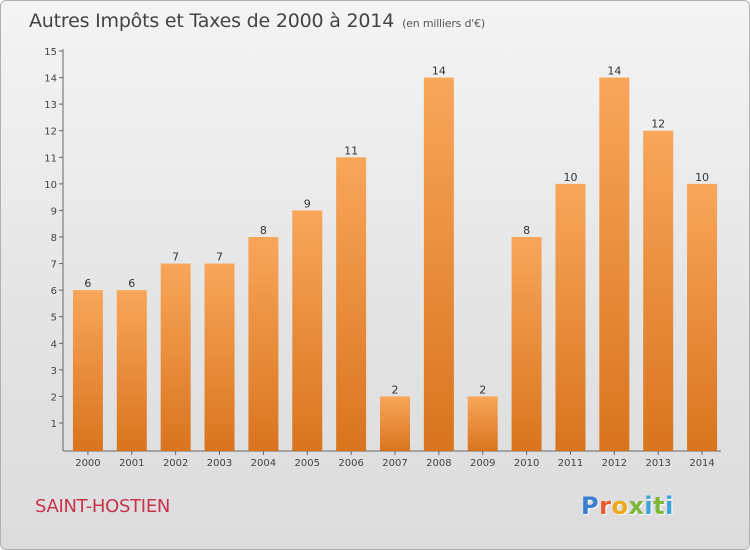 The height and width of the screenshot is (550, 750). What do you see at coordinates (636, 506) in the screenshot?
I see `logo-letter: x` at bounding box center [636, 506].